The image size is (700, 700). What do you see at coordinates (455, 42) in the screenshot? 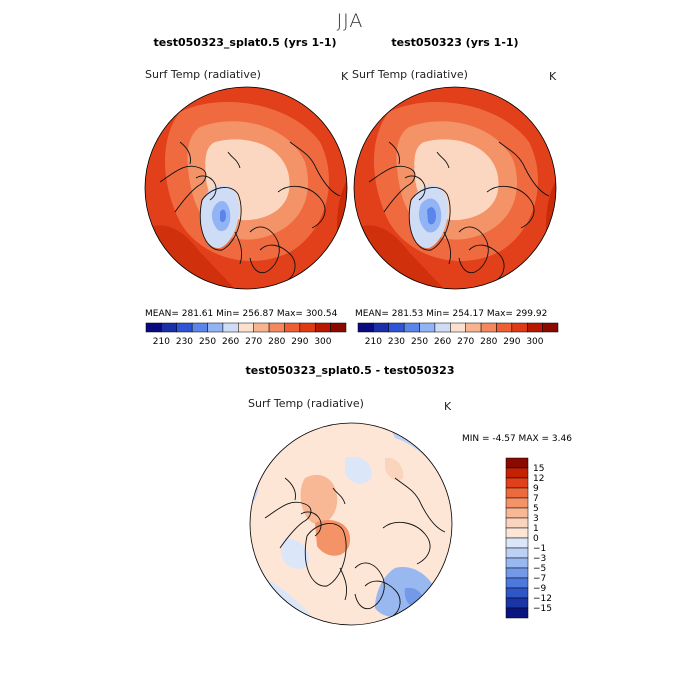
I see `panel2-title: test050323 (yrs 1-1)` at bounding box center [455, 42].